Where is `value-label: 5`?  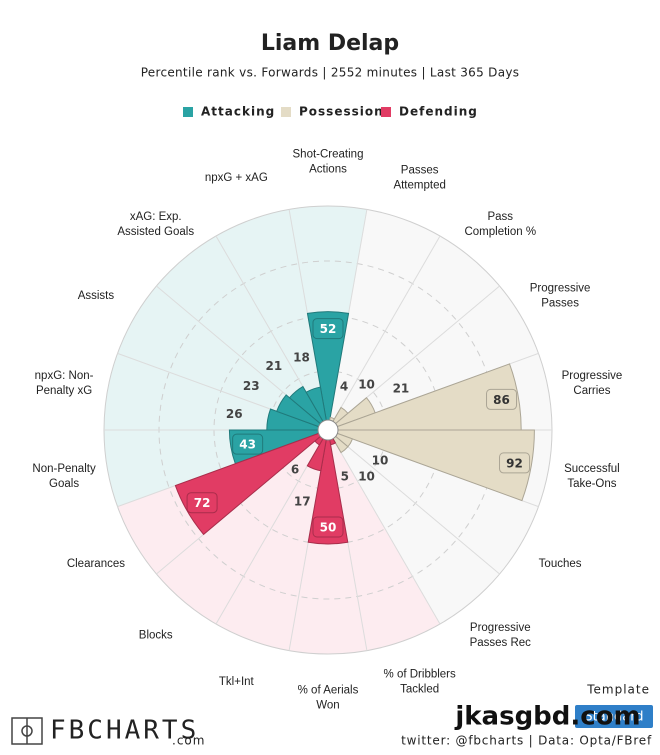 value-label: 5 is located at coordinates (345, 477).